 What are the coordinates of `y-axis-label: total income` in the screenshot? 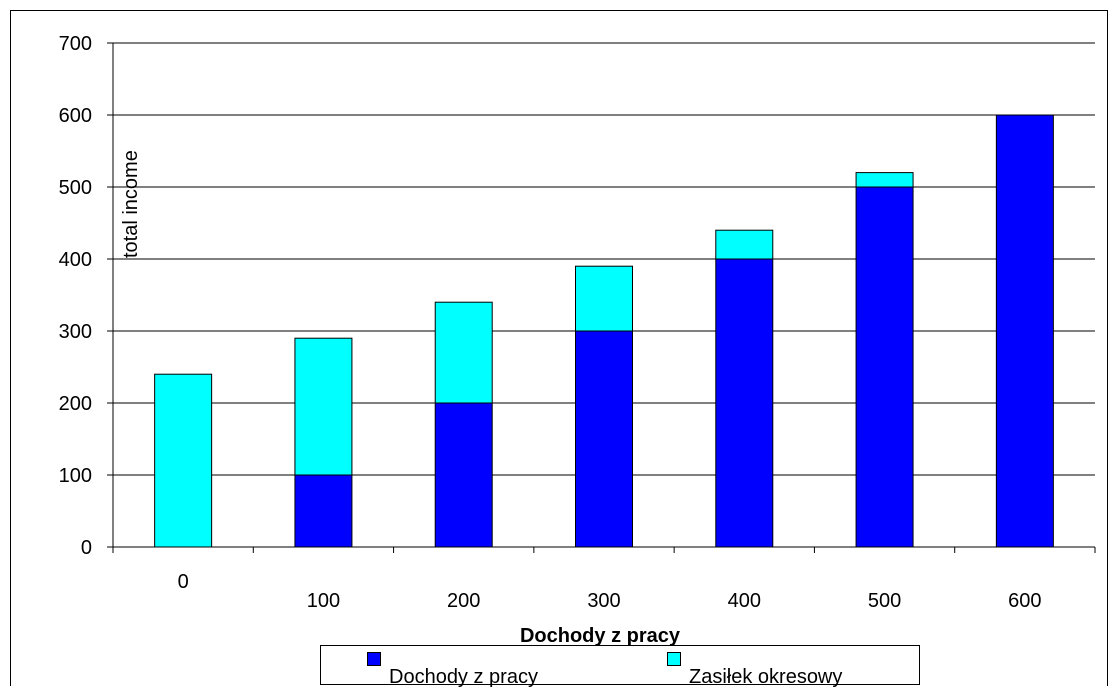 It's located at (131, 204).